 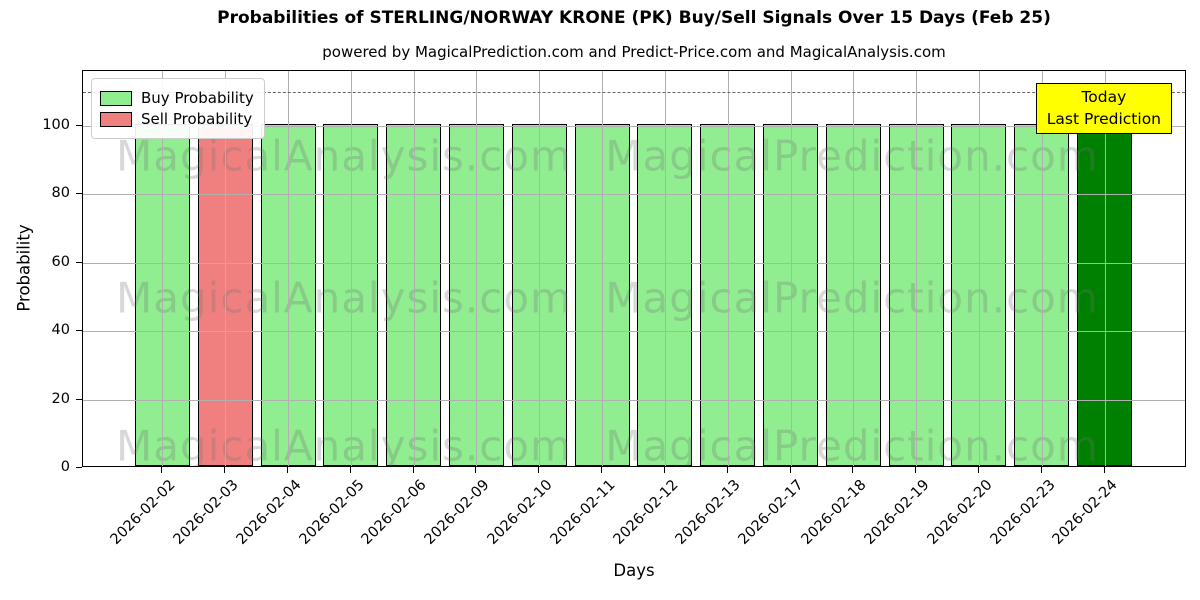 What do you see at coordinates (646, 512) in the screenshot?
I see `x-tick-label: 2026-02-12` at bounding box center [646, 512].